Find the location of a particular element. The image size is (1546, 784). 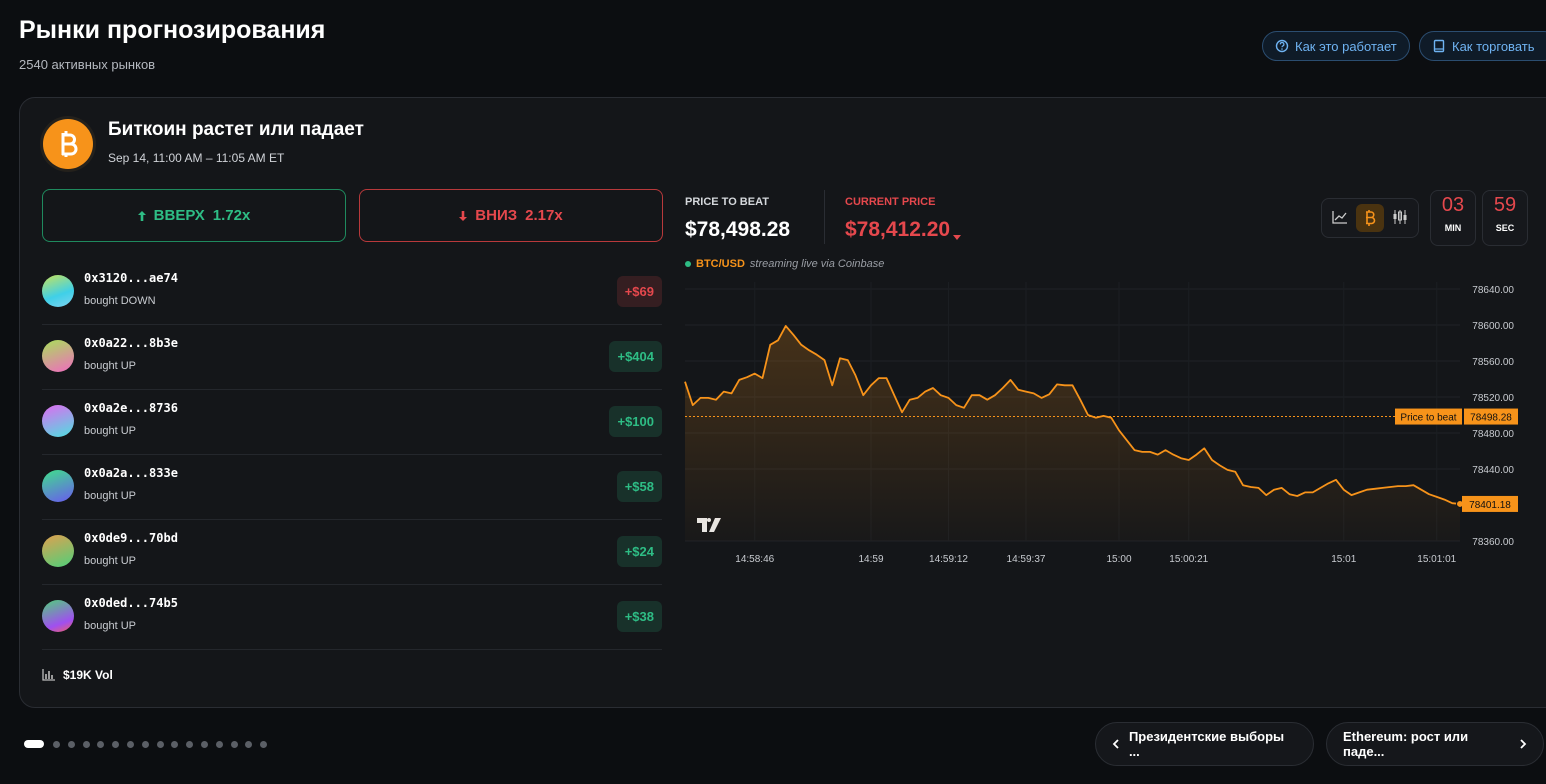

chart-mode-toggle is located at coordinates (1370, 218).